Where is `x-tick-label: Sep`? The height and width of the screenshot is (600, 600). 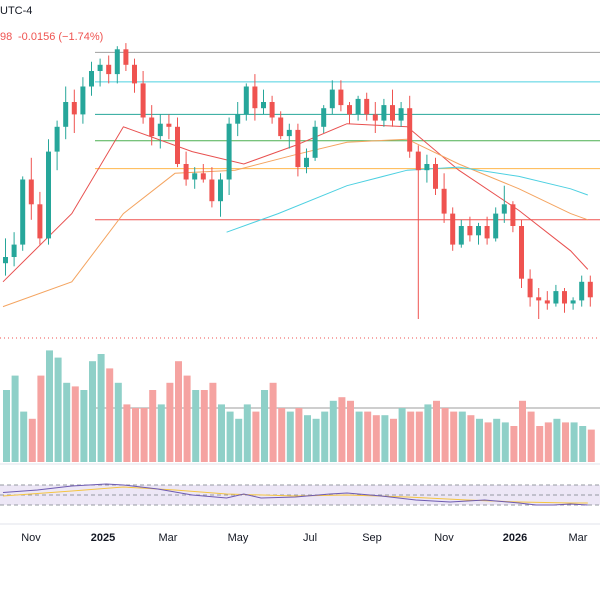 x-tick-label: Sep is located at coordinates (372, 538).